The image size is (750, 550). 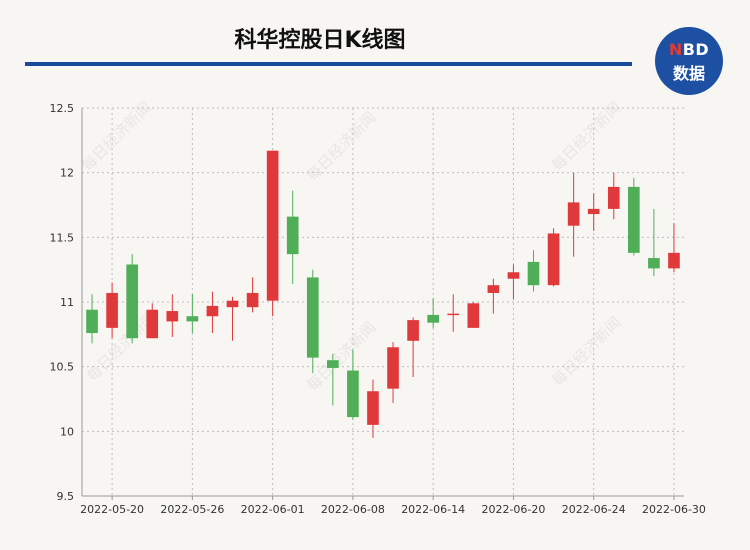 I want to click on y-tick-label: 12, so click(x=67, y=173).